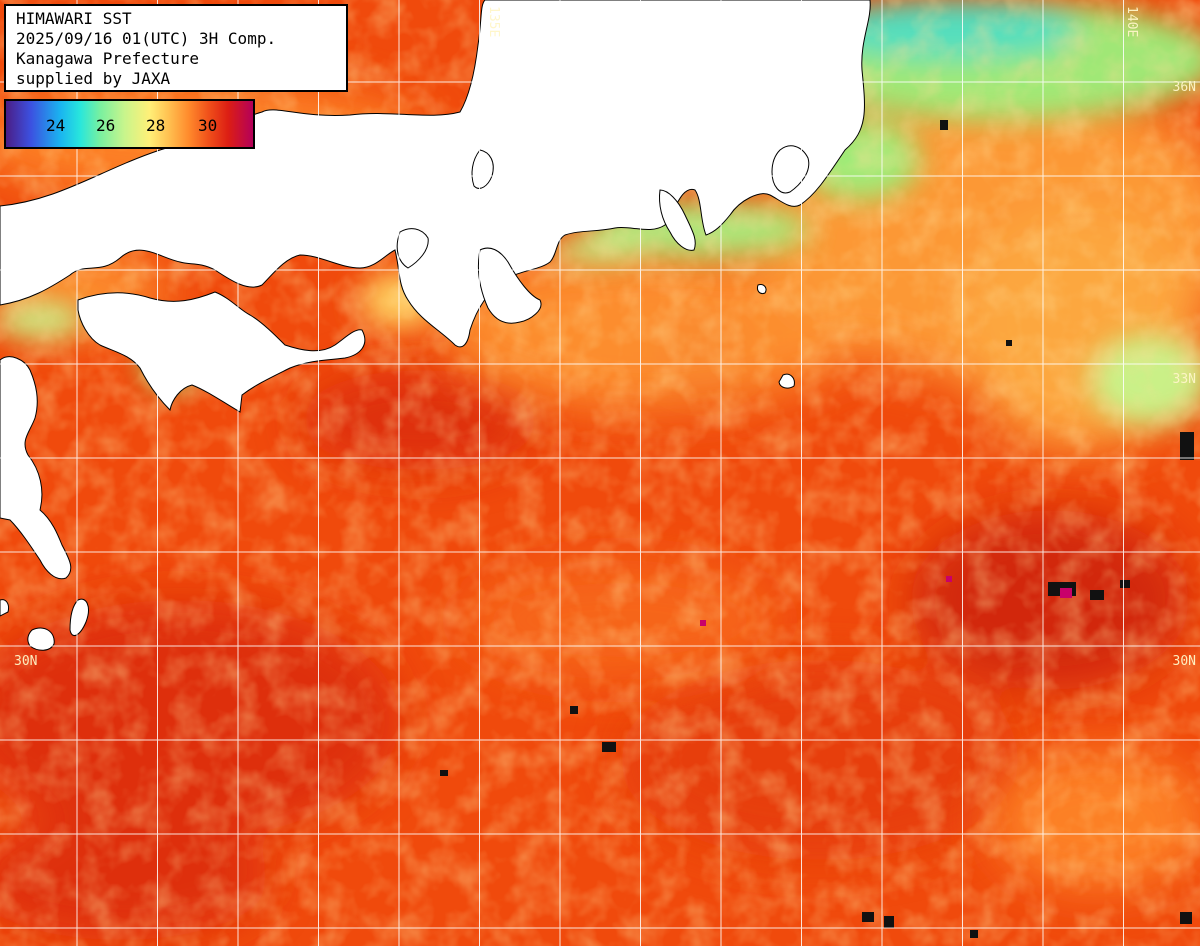 Image resolution: width=1200 pixels, height=946 pixels. I want to click on product-title: HIMAWARI SST, so click(74, 18).